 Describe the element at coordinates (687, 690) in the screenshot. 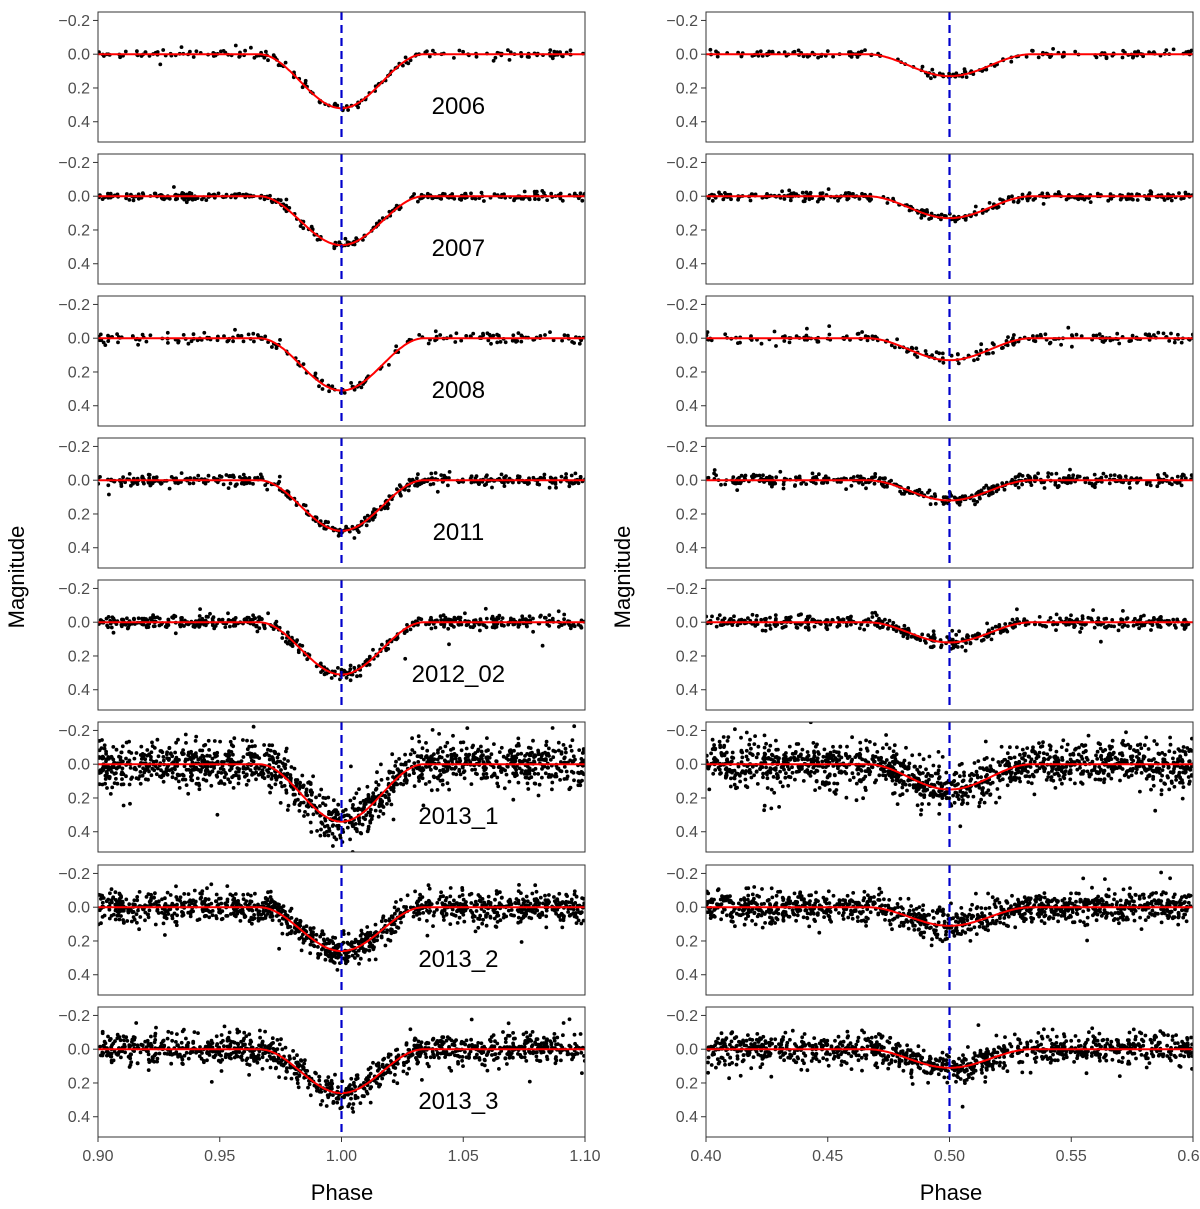

I see `y-tick-label: 0.4` at that location.